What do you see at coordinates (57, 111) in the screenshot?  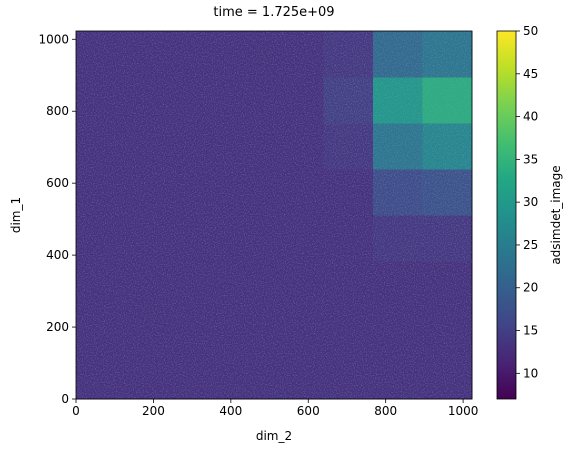 I see `y-tick-label: 800` at bounding box center [57, 111].